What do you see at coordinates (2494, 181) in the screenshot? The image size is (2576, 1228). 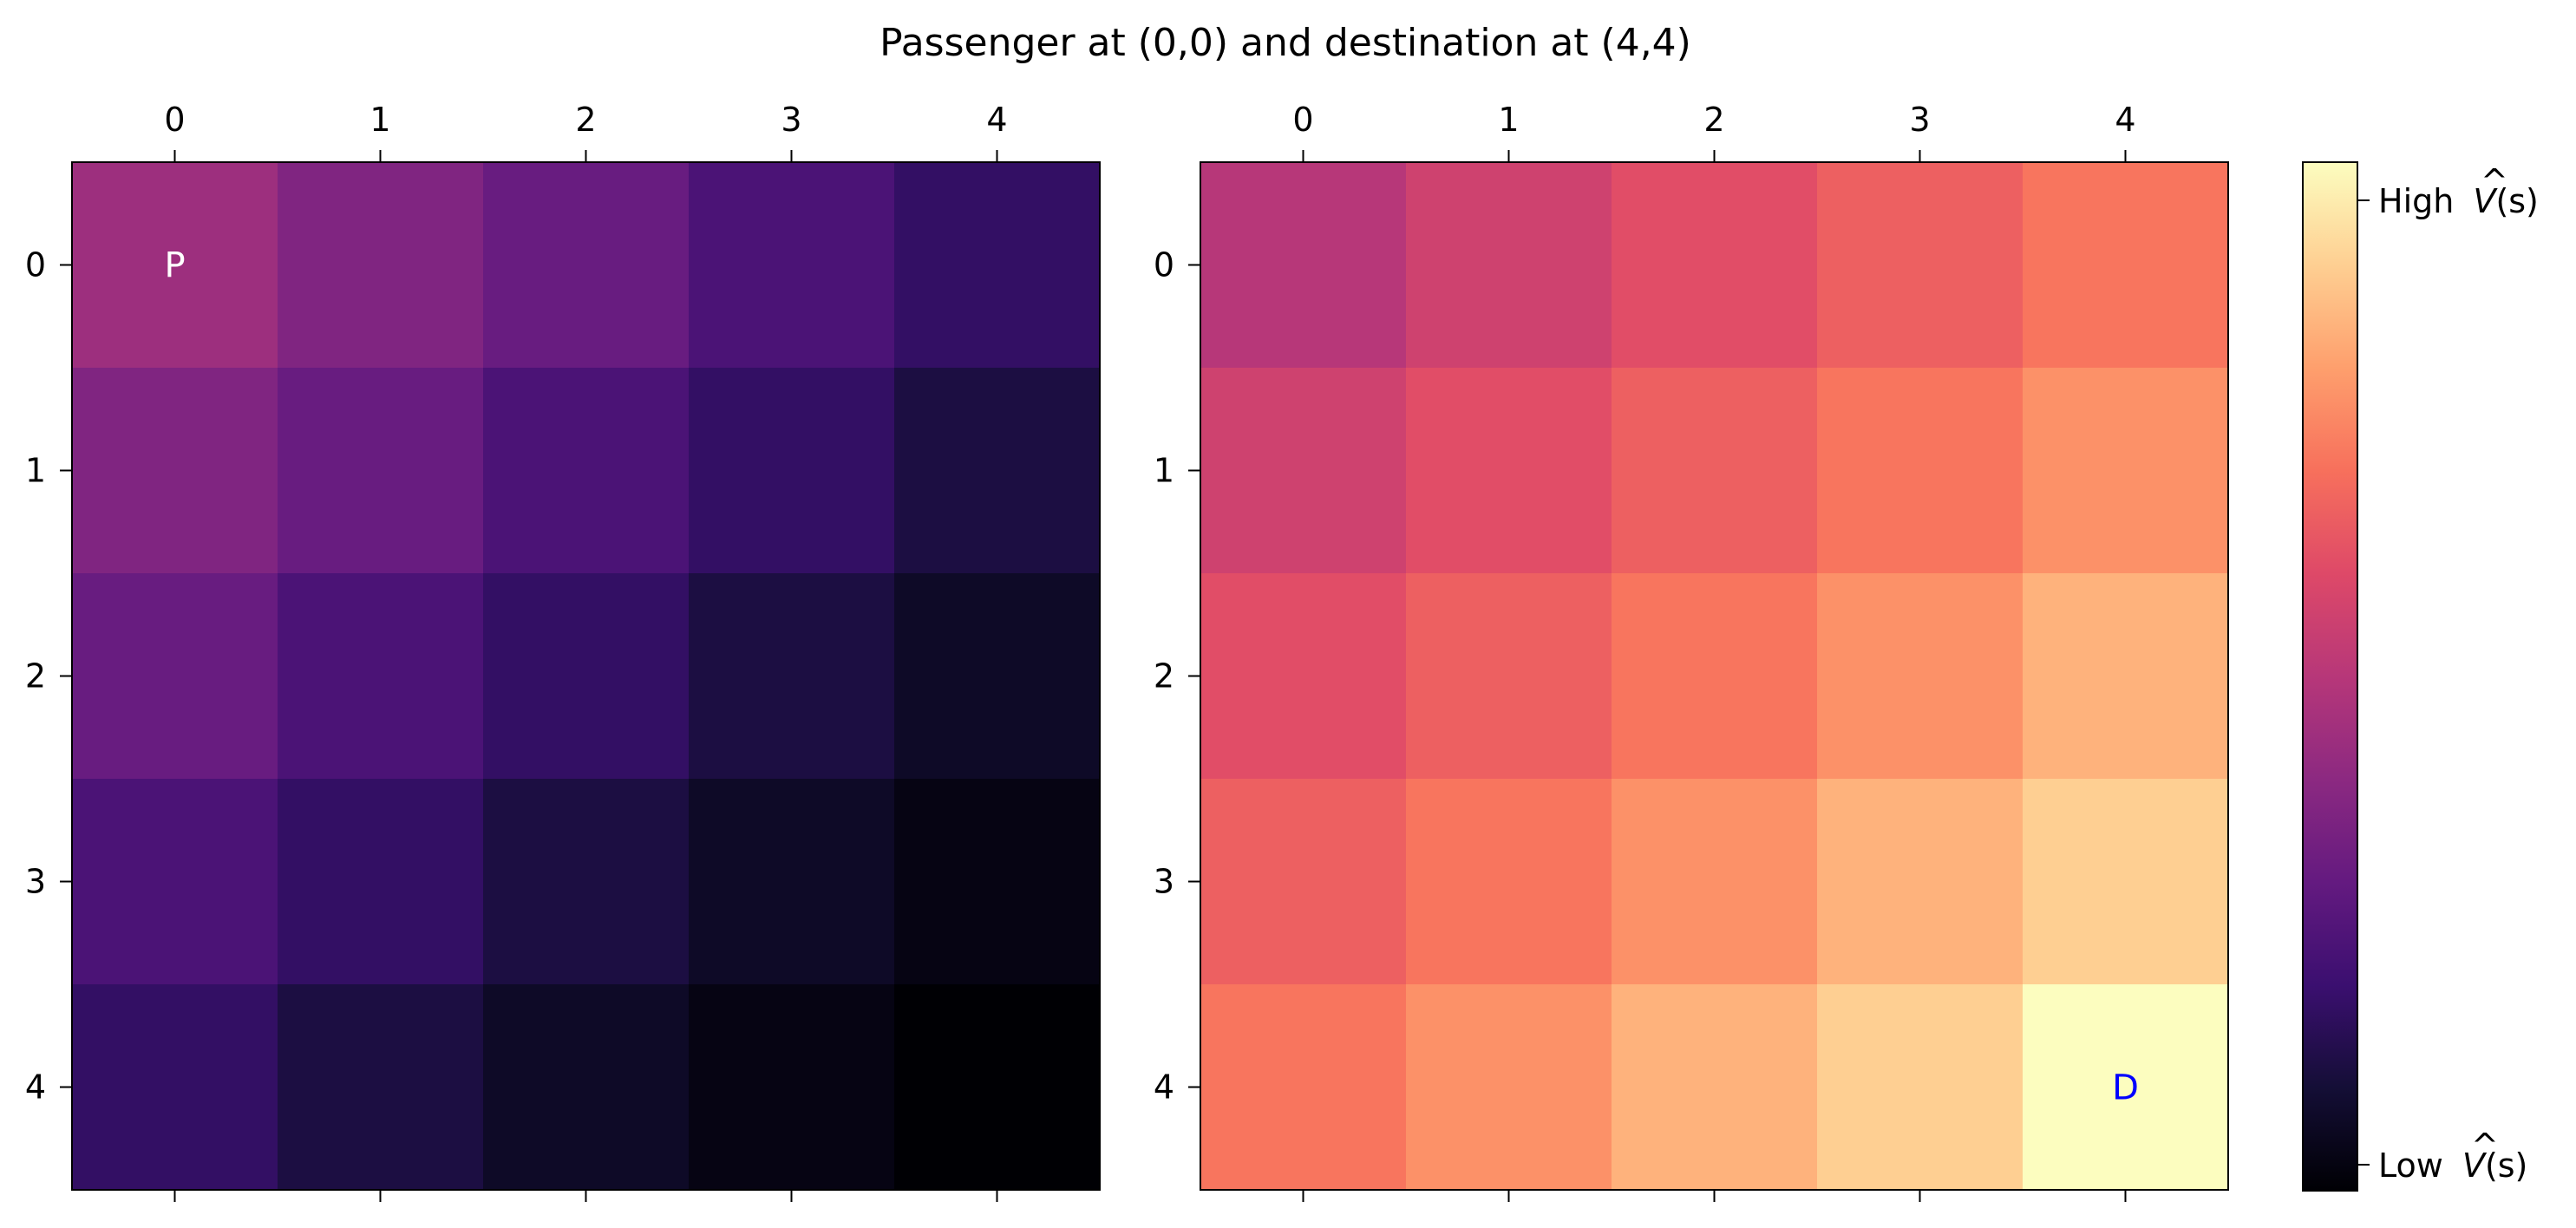 I see `colorbar-high-hat: ^` at bounding box center [2494, 181].